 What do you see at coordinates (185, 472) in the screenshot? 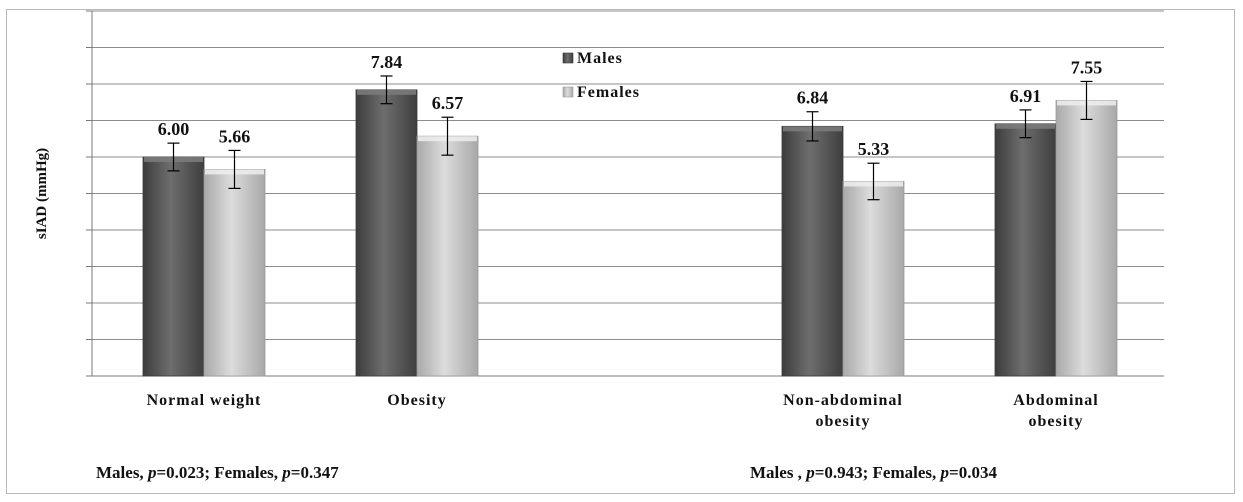
I see `note-left-males-p: 0.023` at bounding box center [185, 472].